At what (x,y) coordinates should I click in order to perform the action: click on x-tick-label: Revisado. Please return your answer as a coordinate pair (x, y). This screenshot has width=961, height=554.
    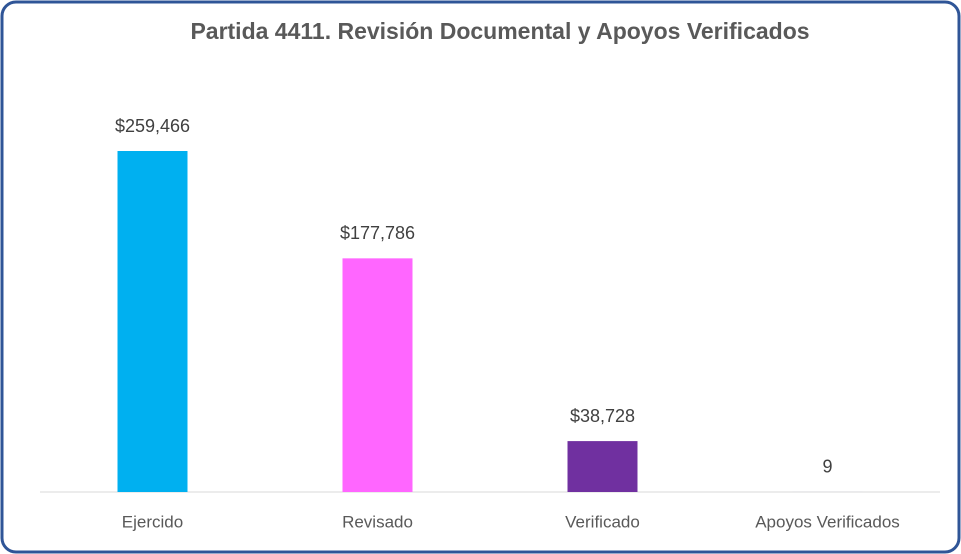
    Looking at the image, I should click on (377, 521).